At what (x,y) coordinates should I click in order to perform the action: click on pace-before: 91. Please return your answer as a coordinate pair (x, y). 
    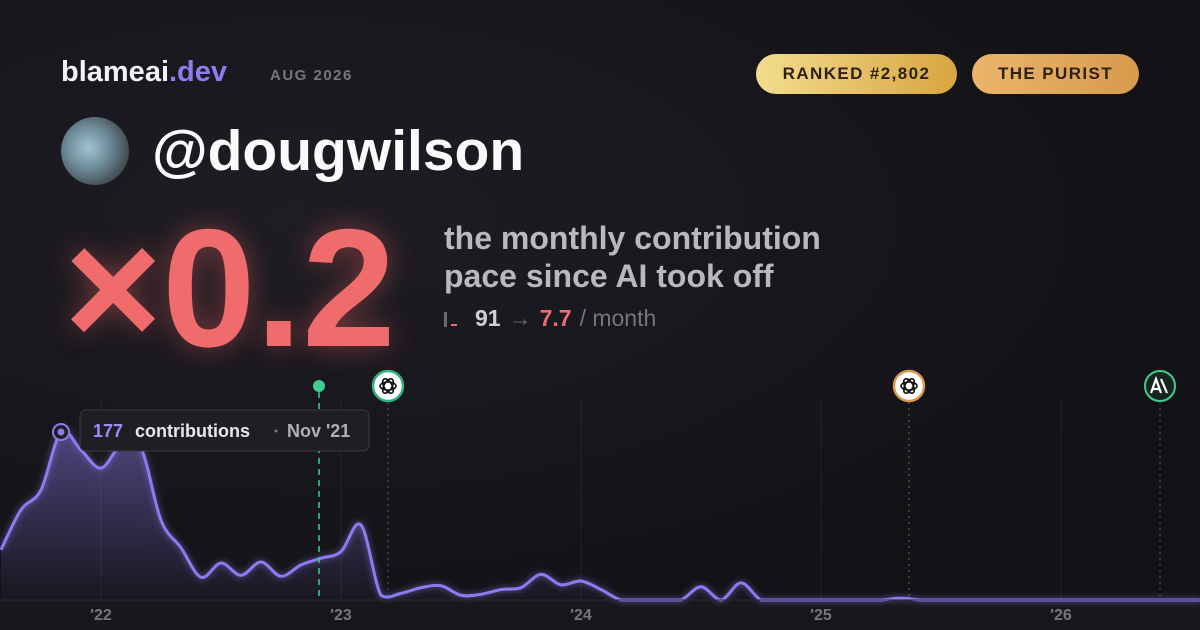
    Looking at the image, I should click on (488, 318).